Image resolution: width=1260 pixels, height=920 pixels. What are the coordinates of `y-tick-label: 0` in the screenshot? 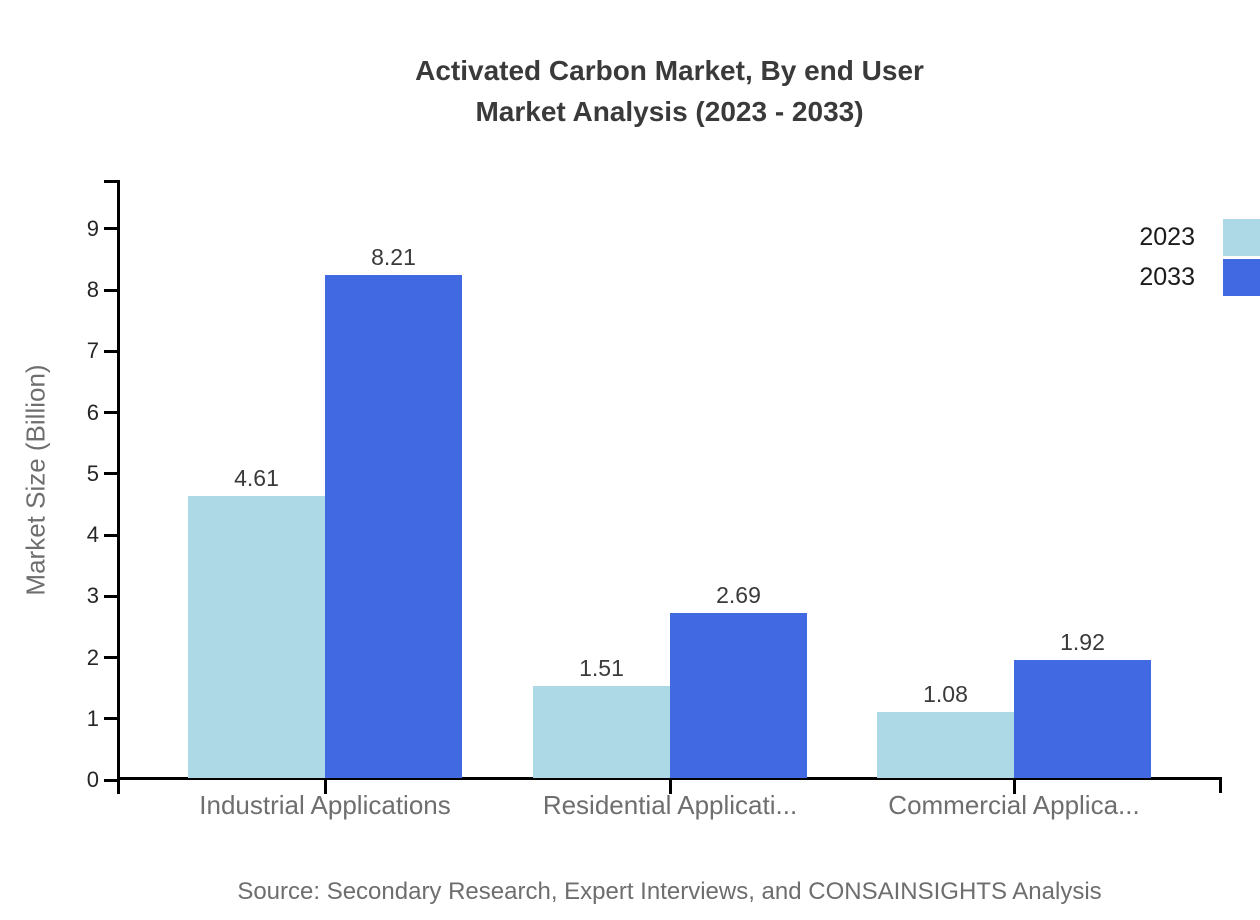 It's located at (92, 779).